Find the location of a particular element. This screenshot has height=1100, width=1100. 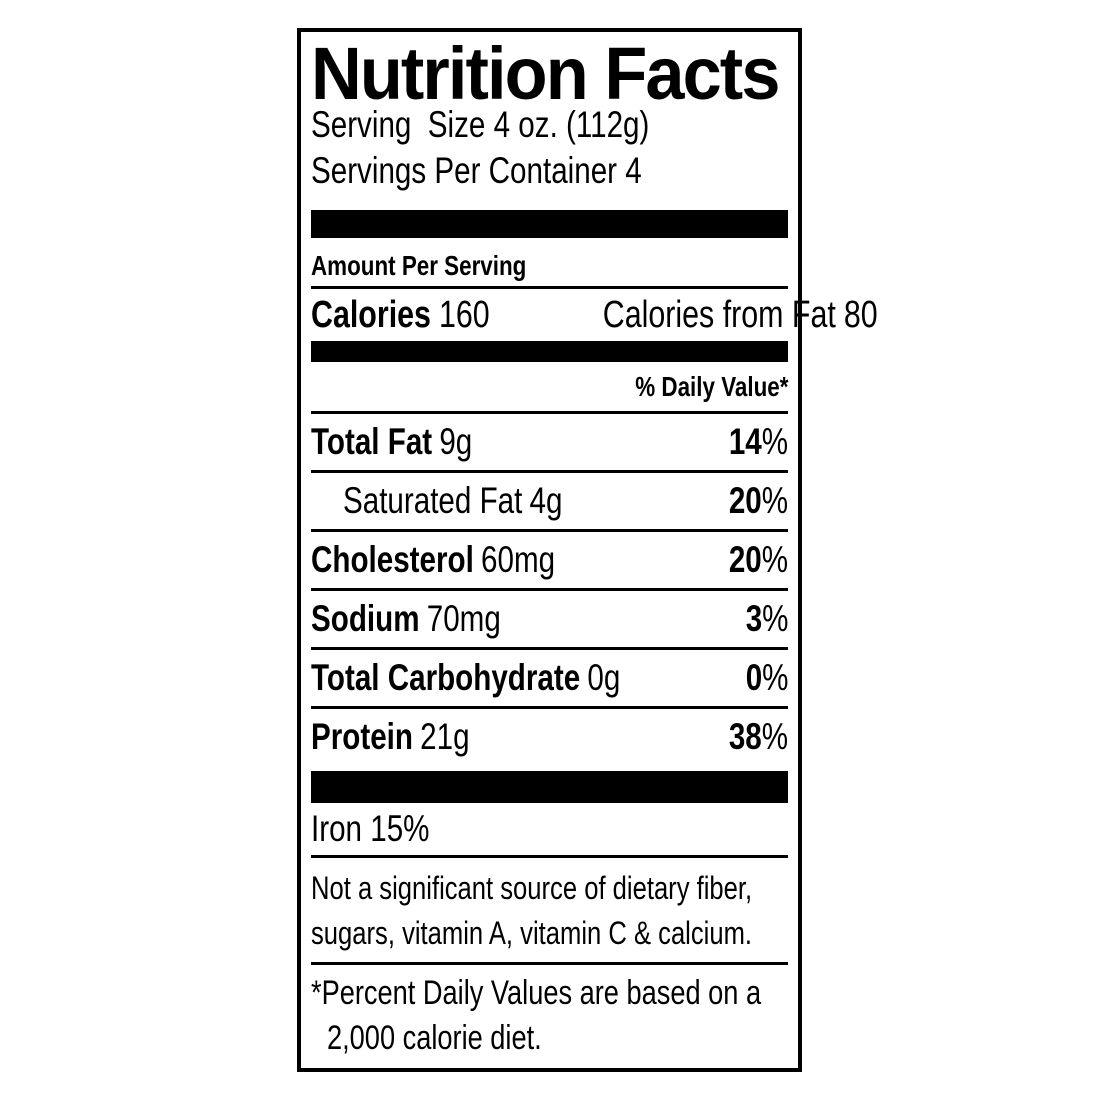

dv-number: 14 is located at coordinates (745, 441).